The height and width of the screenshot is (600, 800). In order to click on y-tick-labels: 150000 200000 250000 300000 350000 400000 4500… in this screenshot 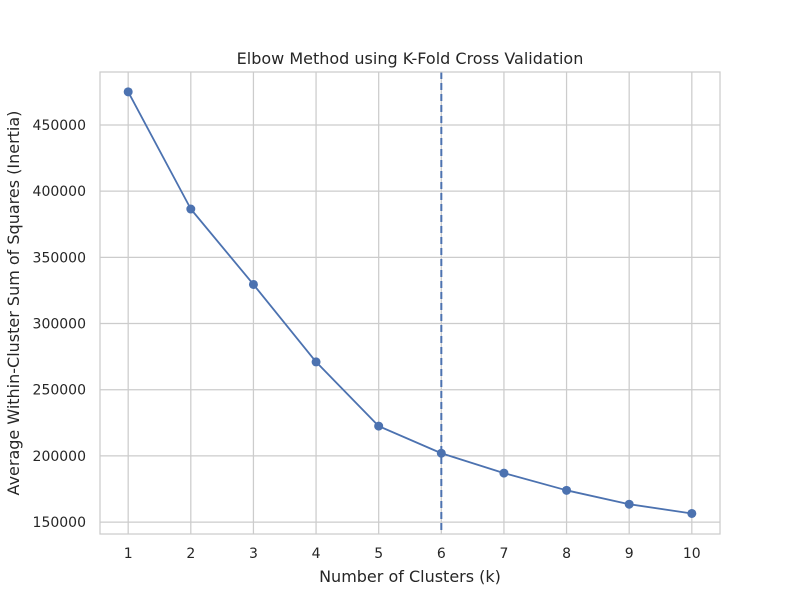, I will do `click(59, 324)`.